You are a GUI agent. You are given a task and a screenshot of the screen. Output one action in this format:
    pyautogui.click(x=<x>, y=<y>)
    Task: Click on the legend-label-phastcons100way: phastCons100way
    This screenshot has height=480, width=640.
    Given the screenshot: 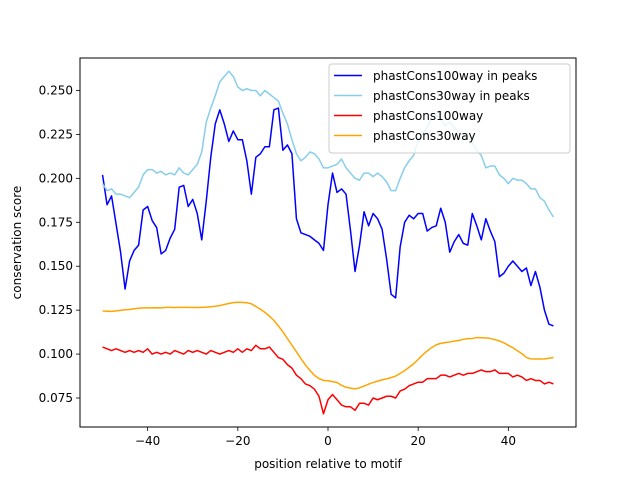 What is the action you would take?
    pyautogui.click(x=428, y=116)
    